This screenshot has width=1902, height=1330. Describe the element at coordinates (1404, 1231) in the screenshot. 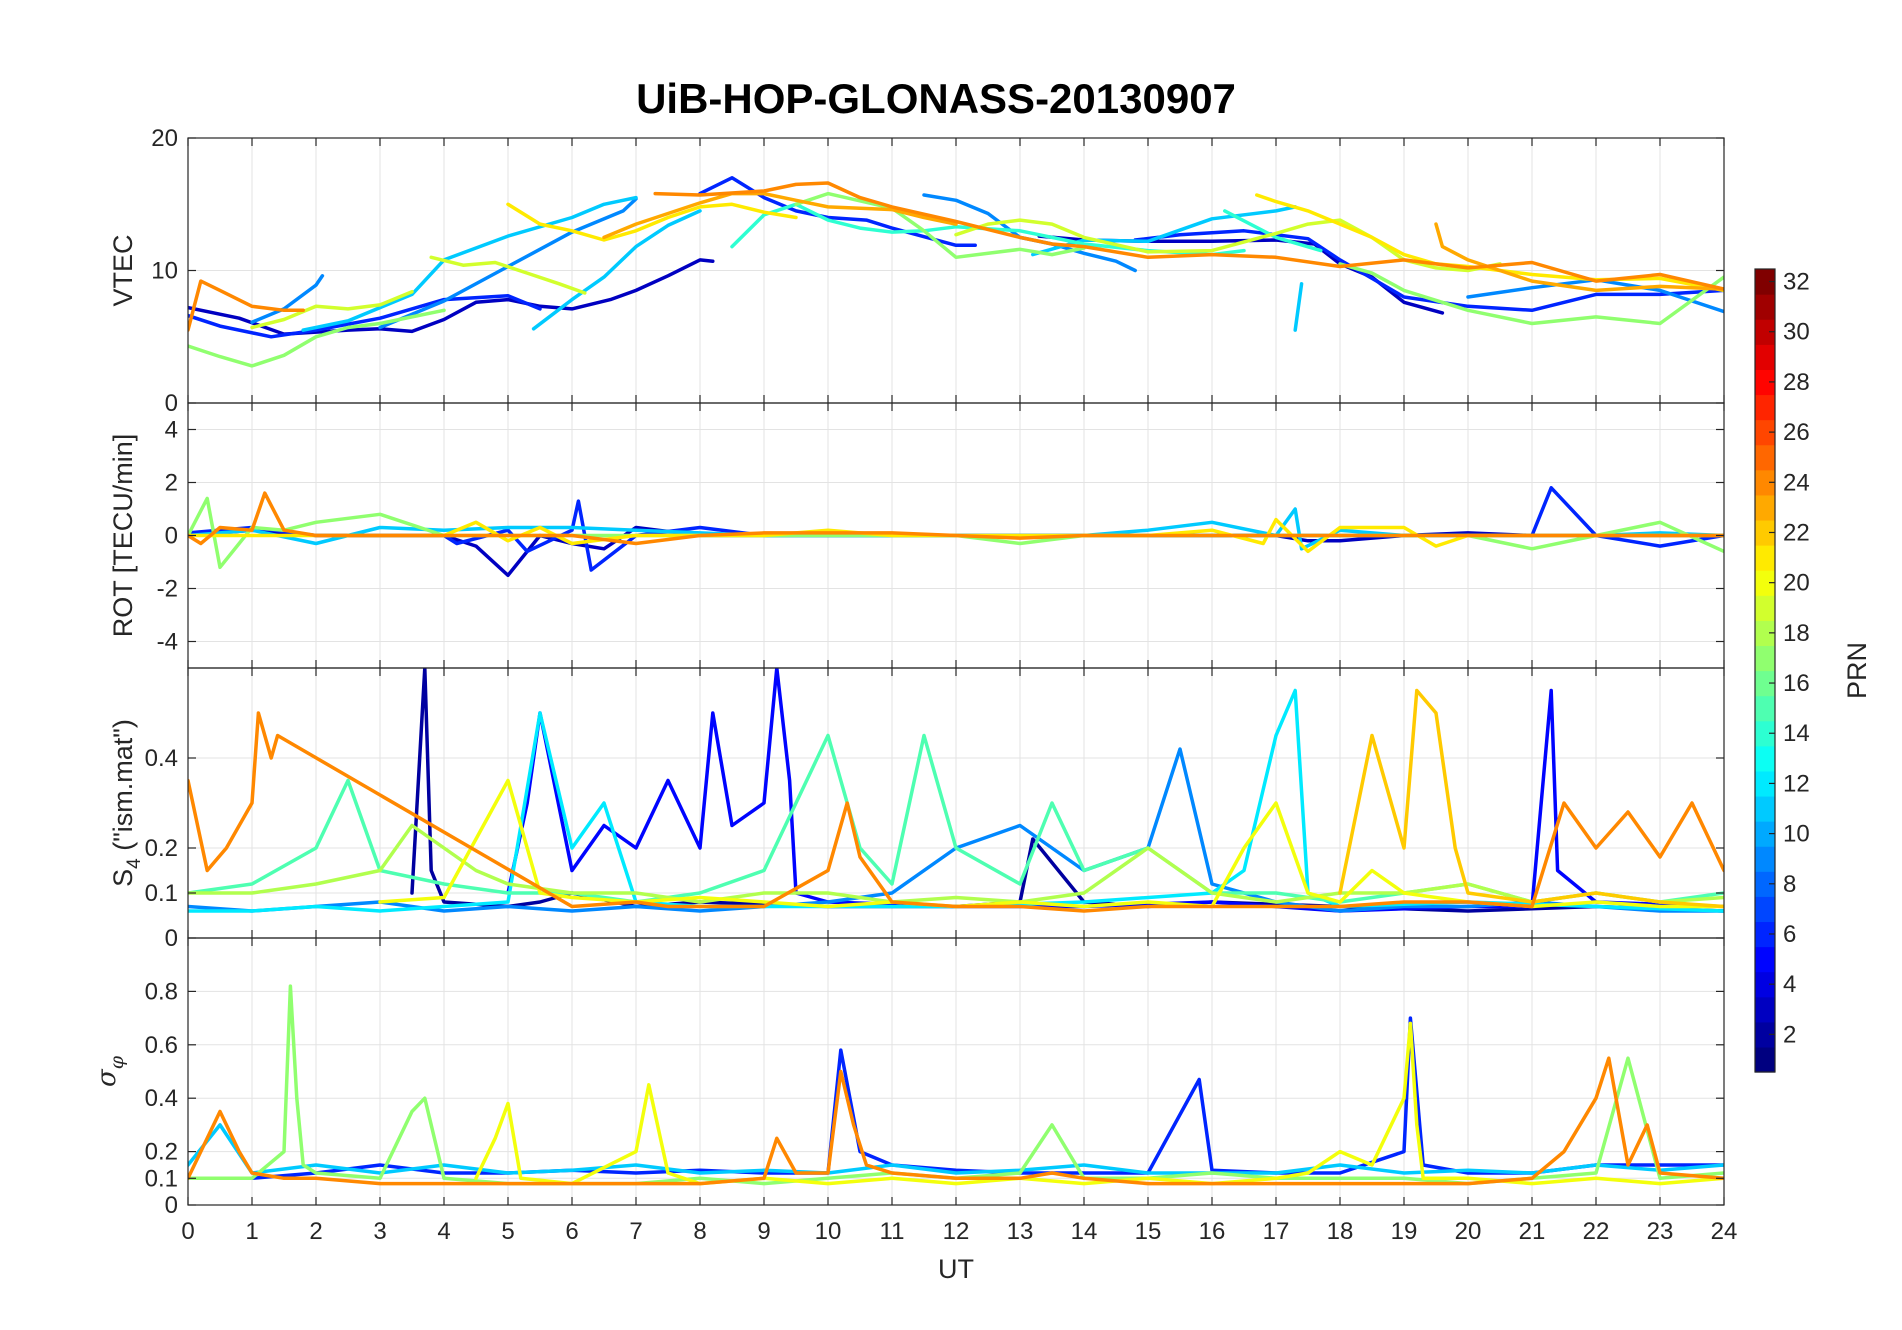

I see `x-tick-label: 19` at that location.